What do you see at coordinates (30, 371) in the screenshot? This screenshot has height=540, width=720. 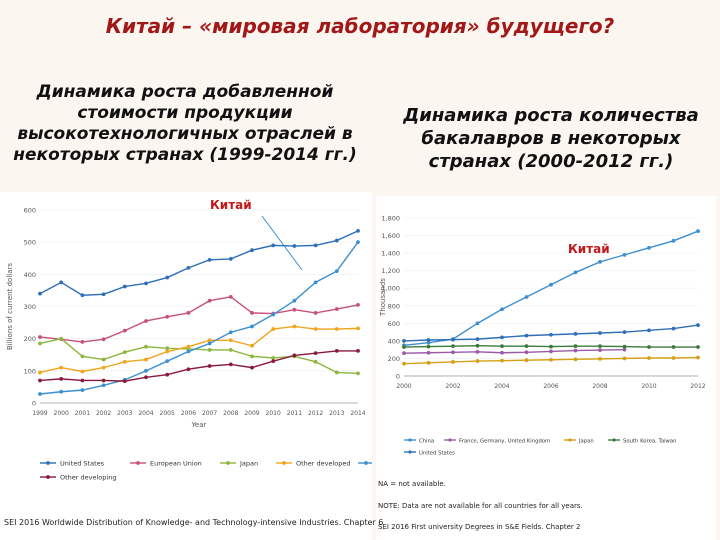 I see `y-tick-label: 100` at bounding box center [30, 371].